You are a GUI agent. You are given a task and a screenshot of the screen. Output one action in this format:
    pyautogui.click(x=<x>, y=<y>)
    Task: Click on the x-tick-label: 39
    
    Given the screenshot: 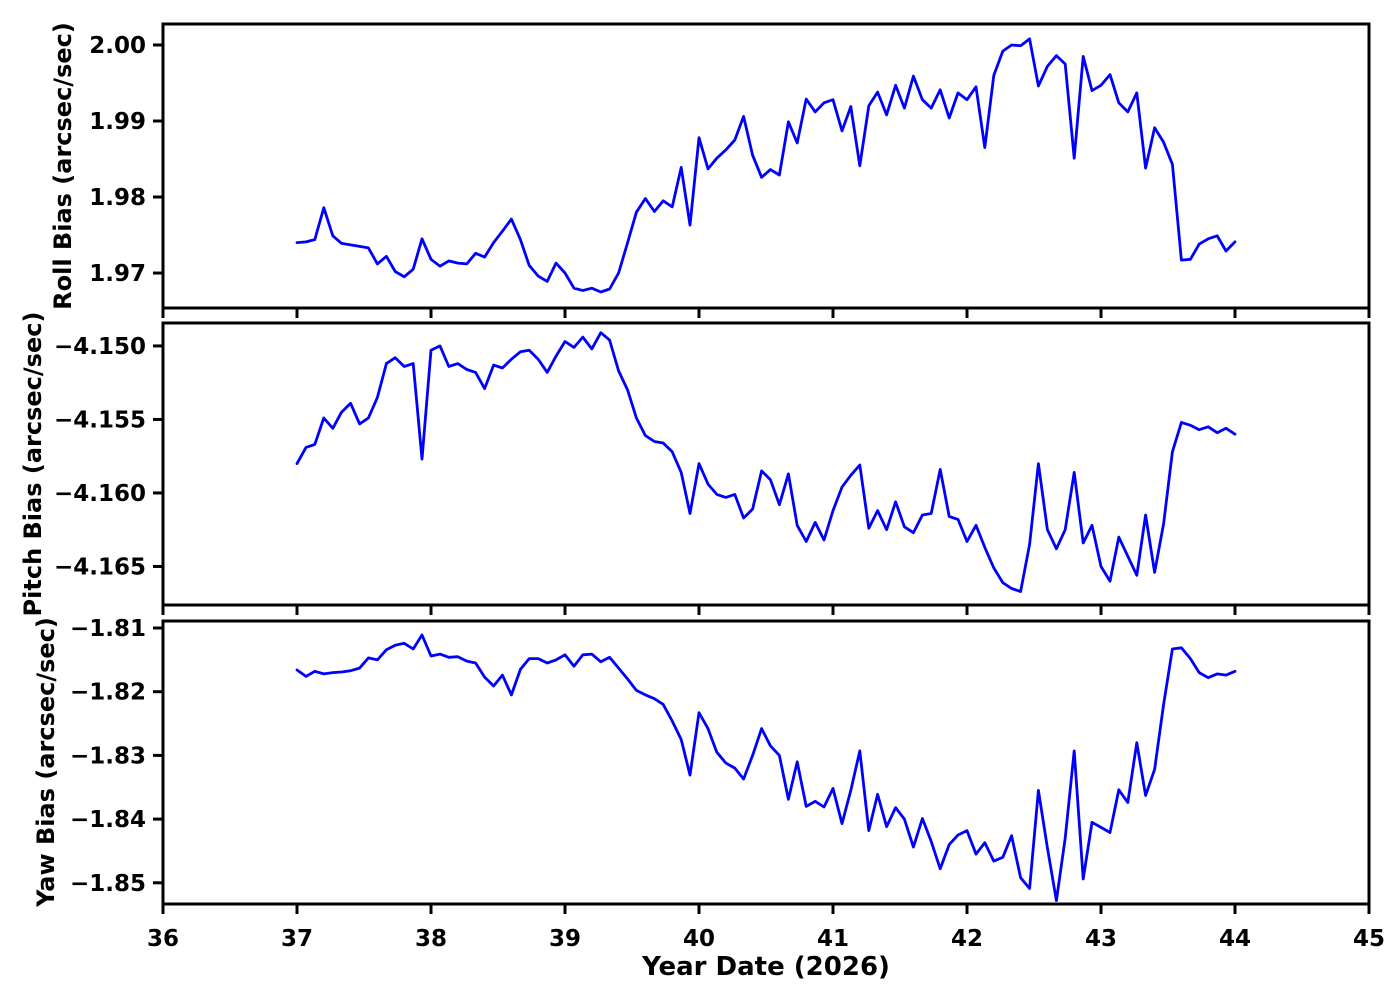 What is the action you would take?
    pyautogui.click(x=565, y=939)
    